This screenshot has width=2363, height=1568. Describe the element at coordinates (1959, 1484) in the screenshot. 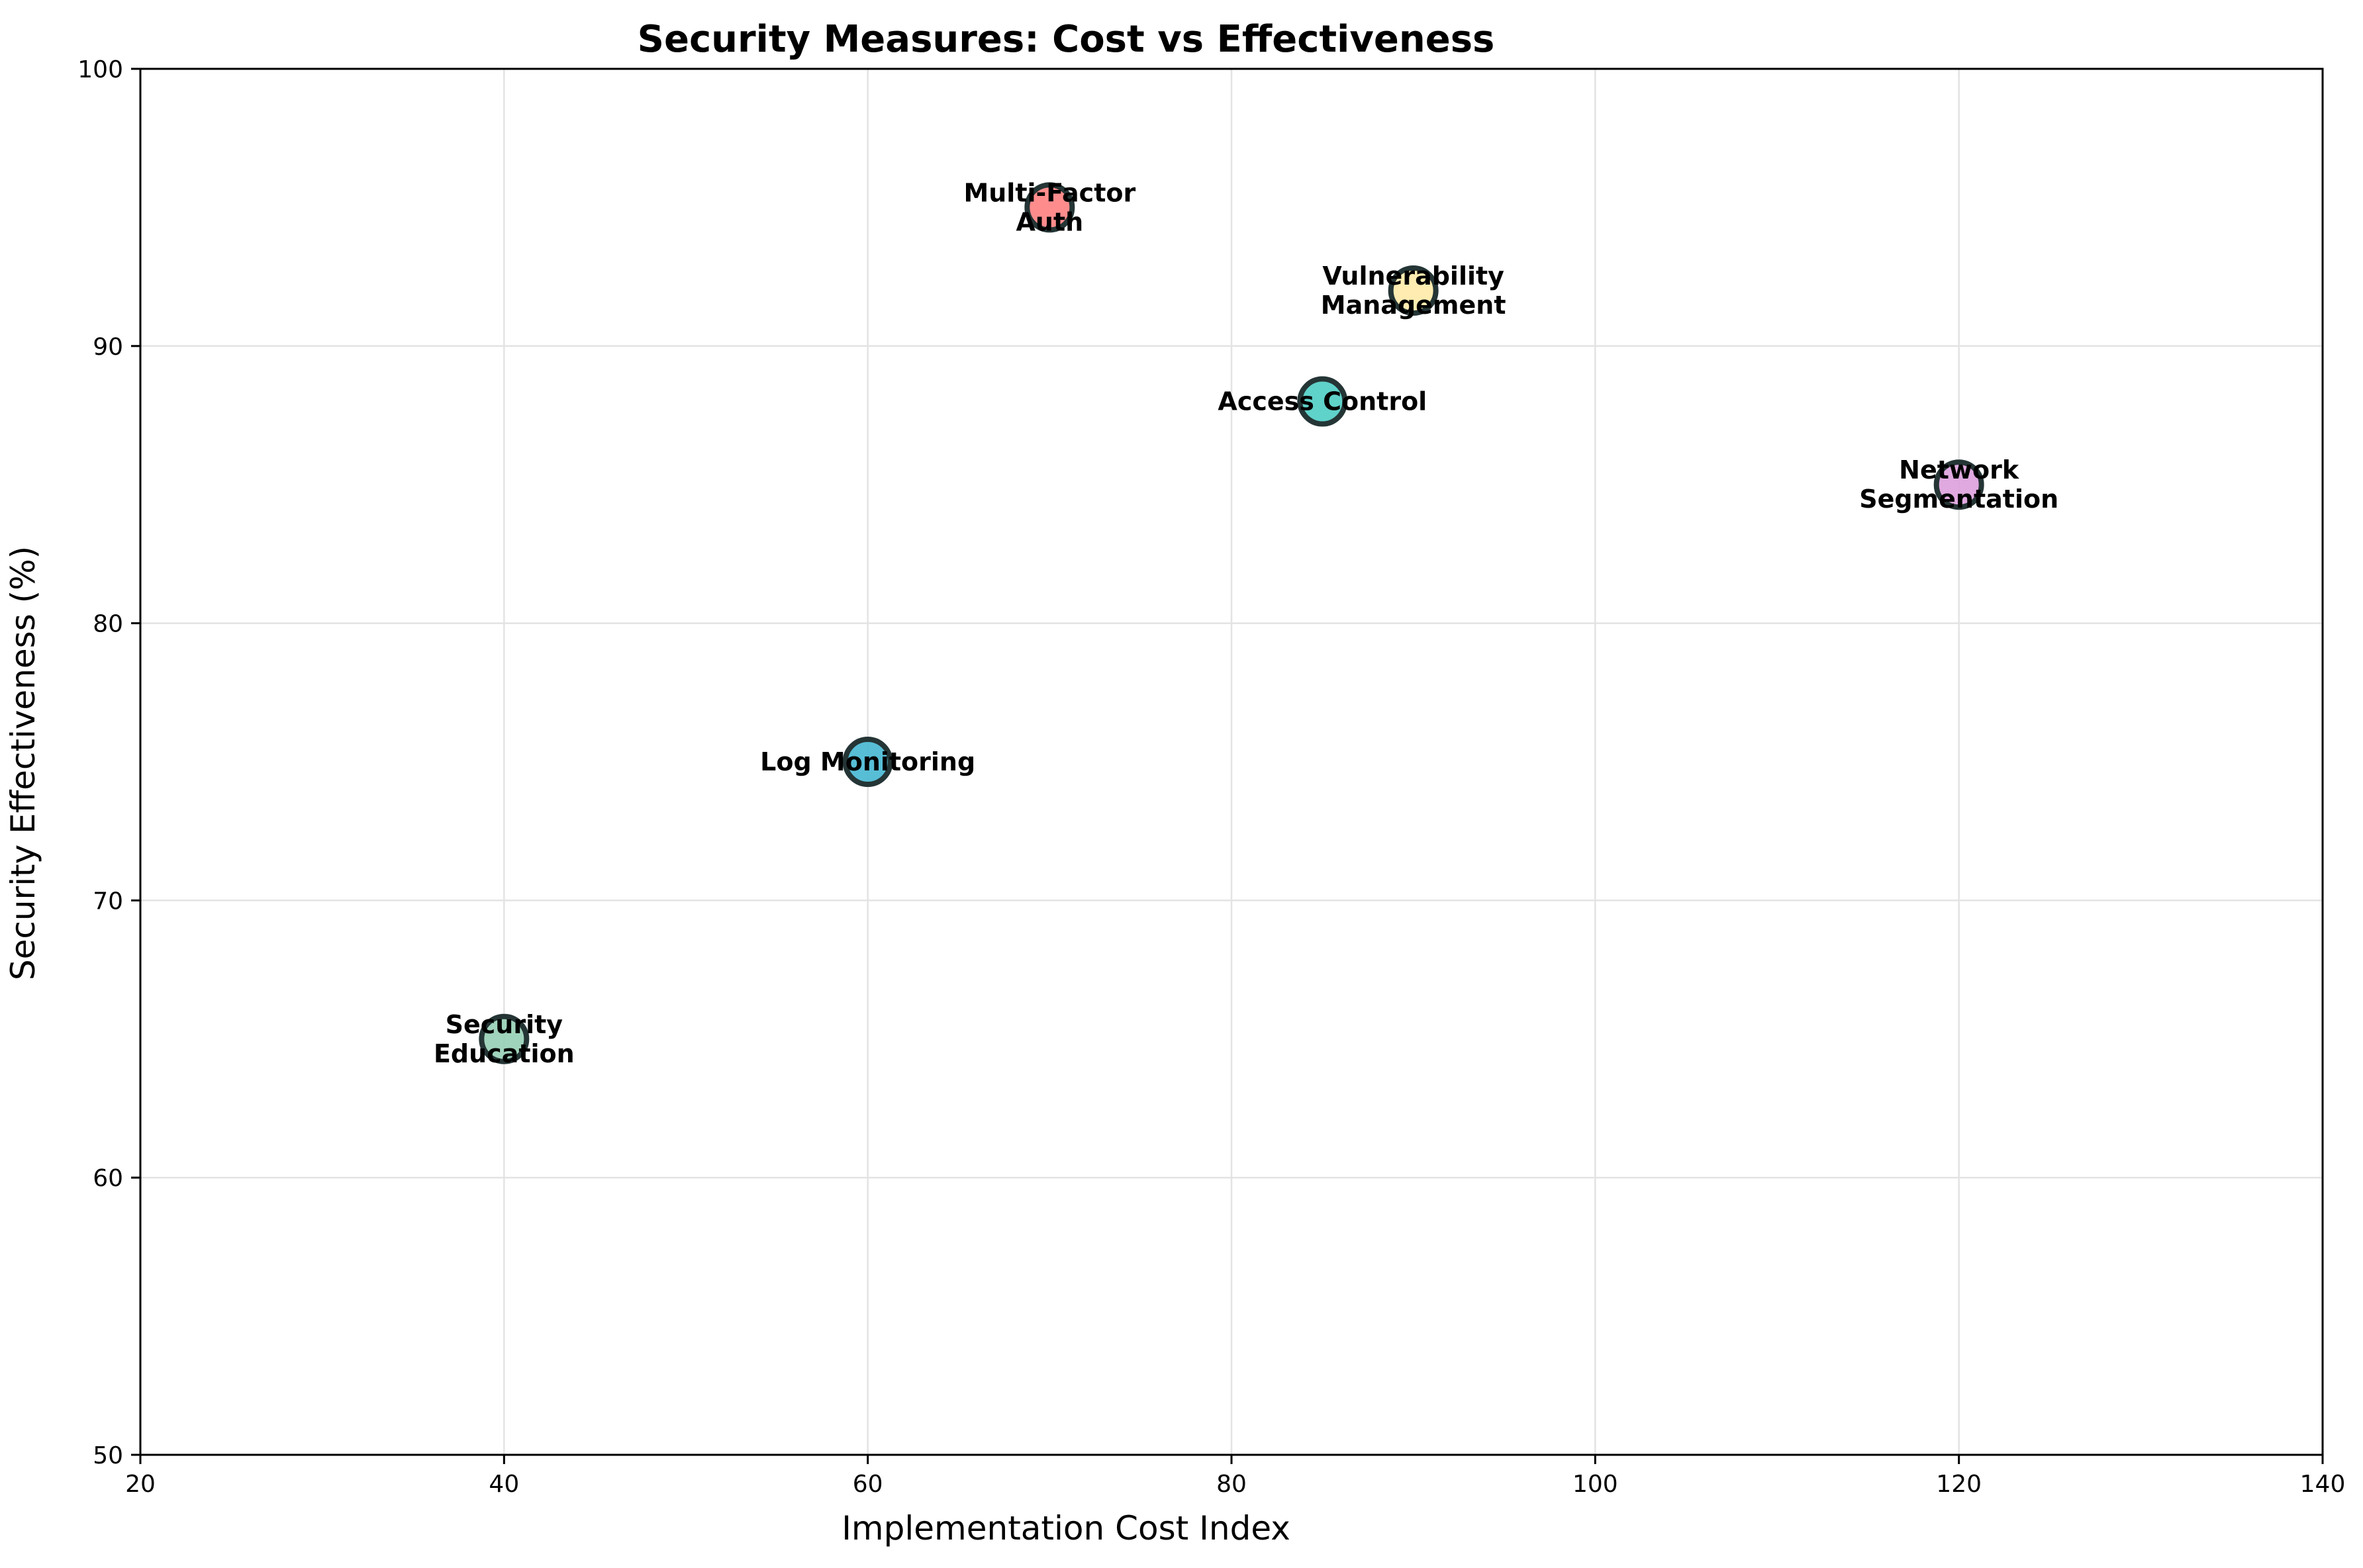

I see `x-tick-label: 120` at that location.